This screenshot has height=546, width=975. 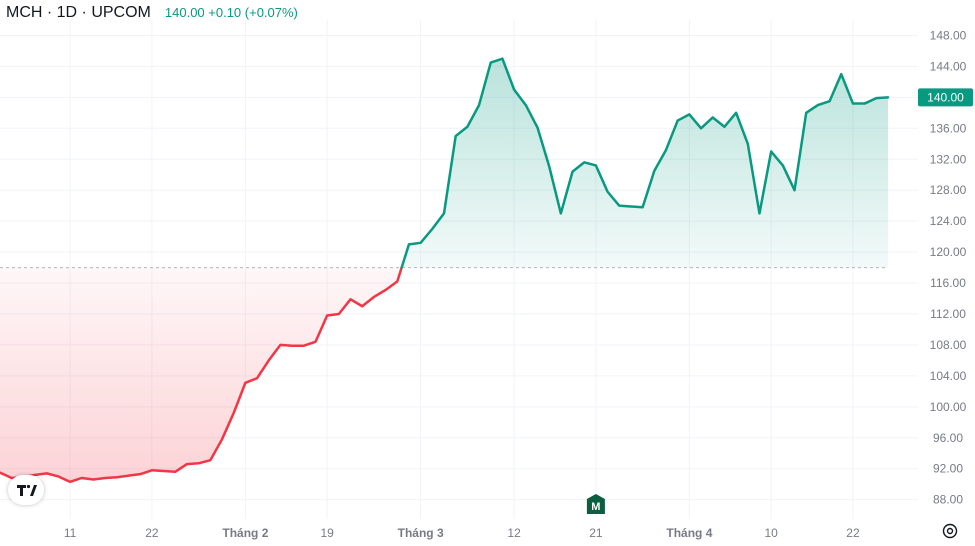 What do you see at coordinates (948, 252) in the screenshot?
I see `y-tick-label: 120.00` at bounding box center [948, 252].